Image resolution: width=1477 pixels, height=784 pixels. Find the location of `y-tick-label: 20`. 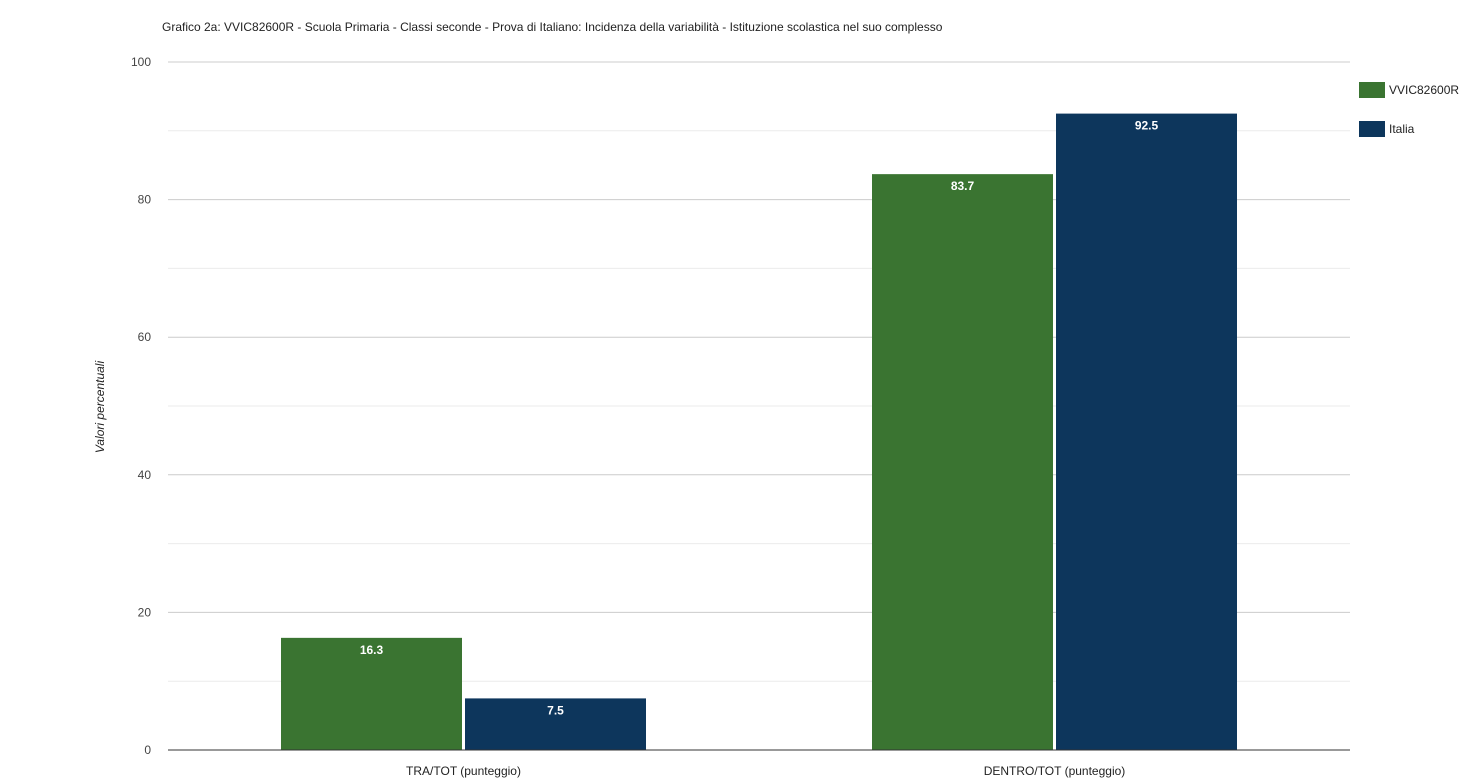

y-tick-label: 20 is located at coordinates (145, 612).